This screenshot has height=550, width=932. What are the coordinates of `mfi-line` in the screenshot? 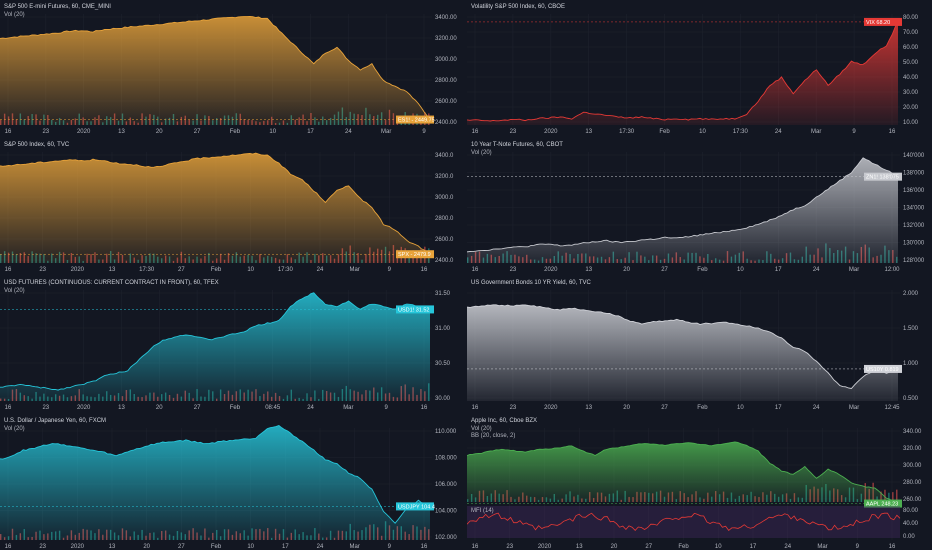 It's located at (684, 521).